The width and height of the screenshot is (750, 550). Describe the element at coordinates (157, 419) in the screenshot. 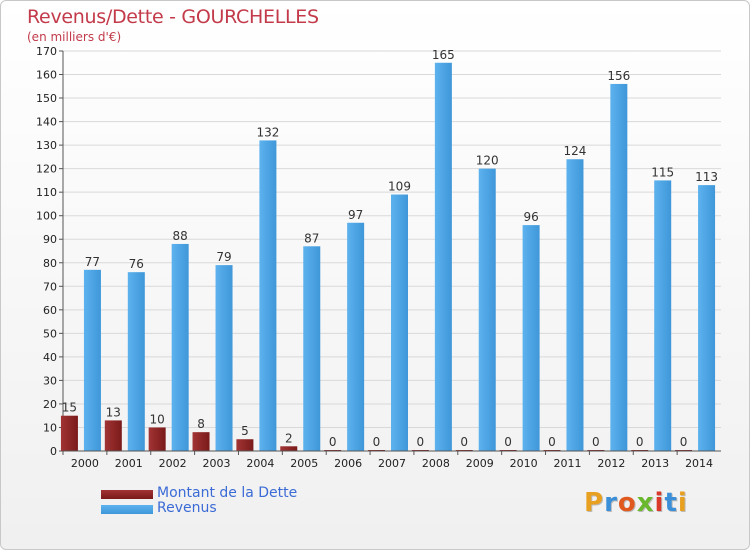

I see `data-label-dette: 10` at that location.